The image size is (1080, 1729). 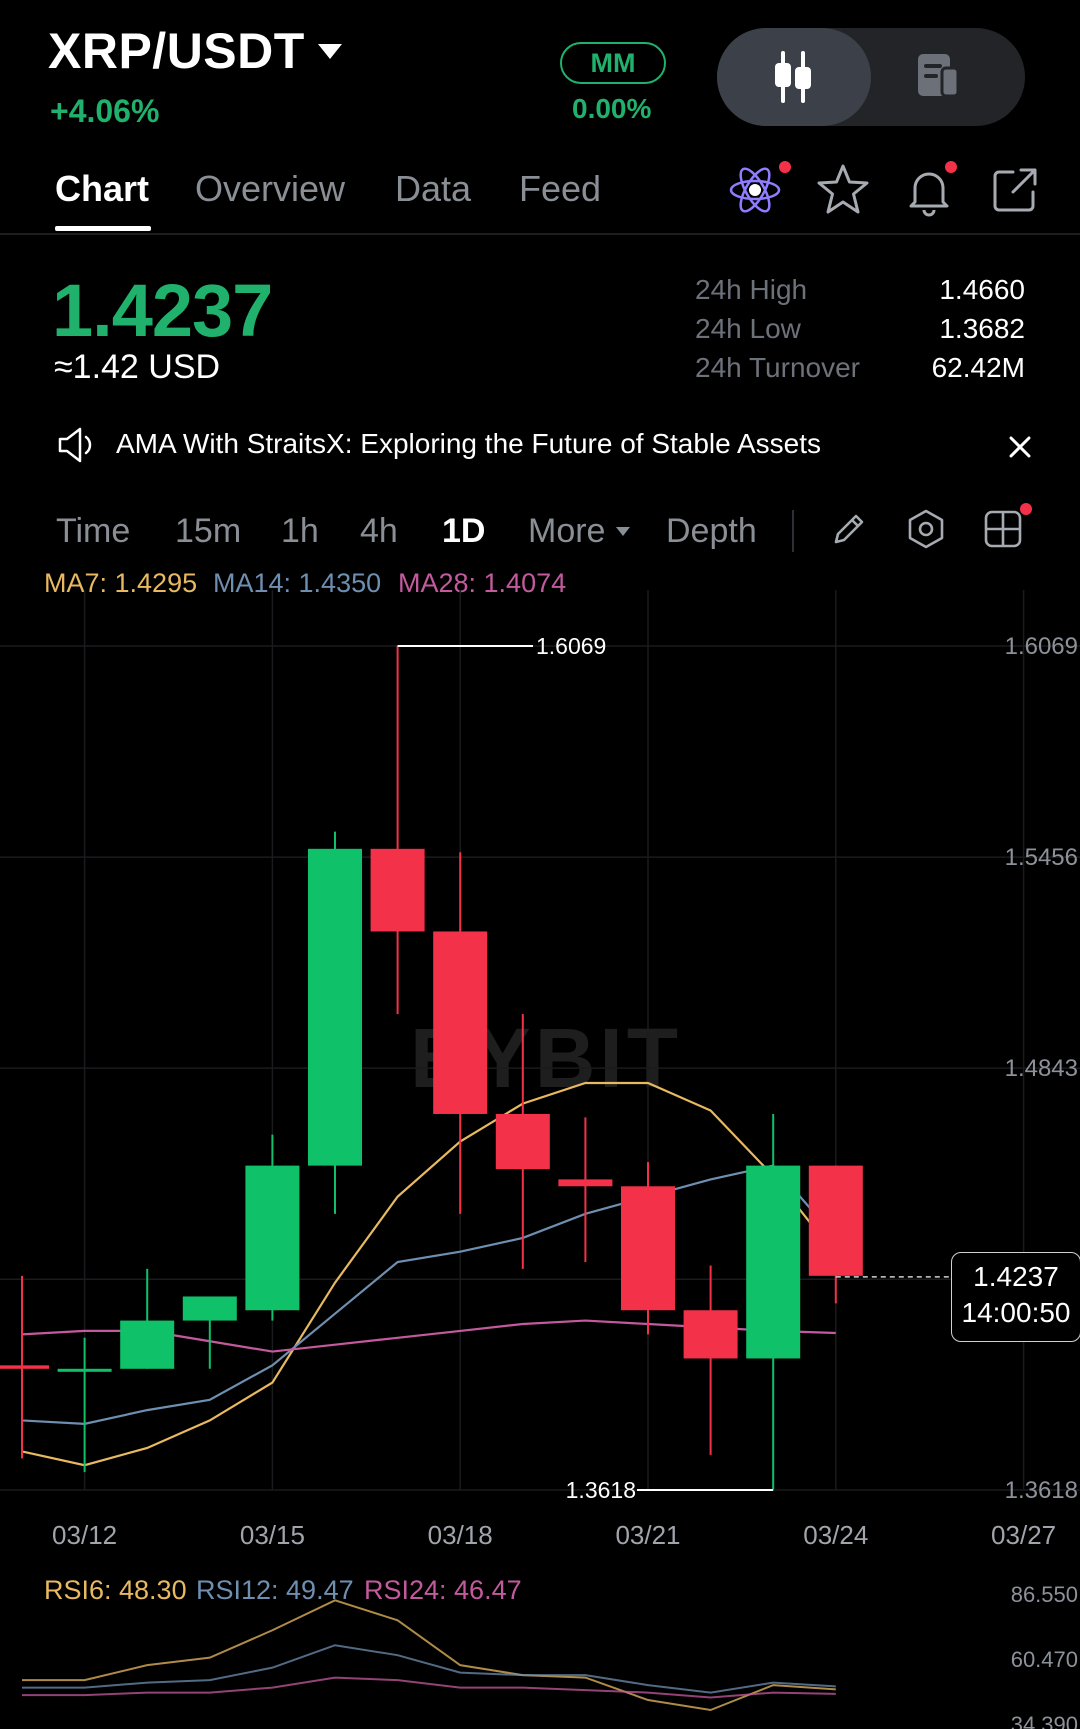 I want to click on y-axis-label: 1.6069, so click(x=1041, y=646).